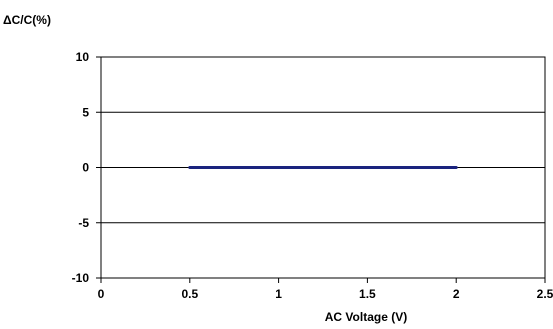 This screenshot has width=553, height=329. What do you see at coordinates (456, 294) in the screenshot?
I see `x-tick-label: 2` at bounding box center [456, 294].